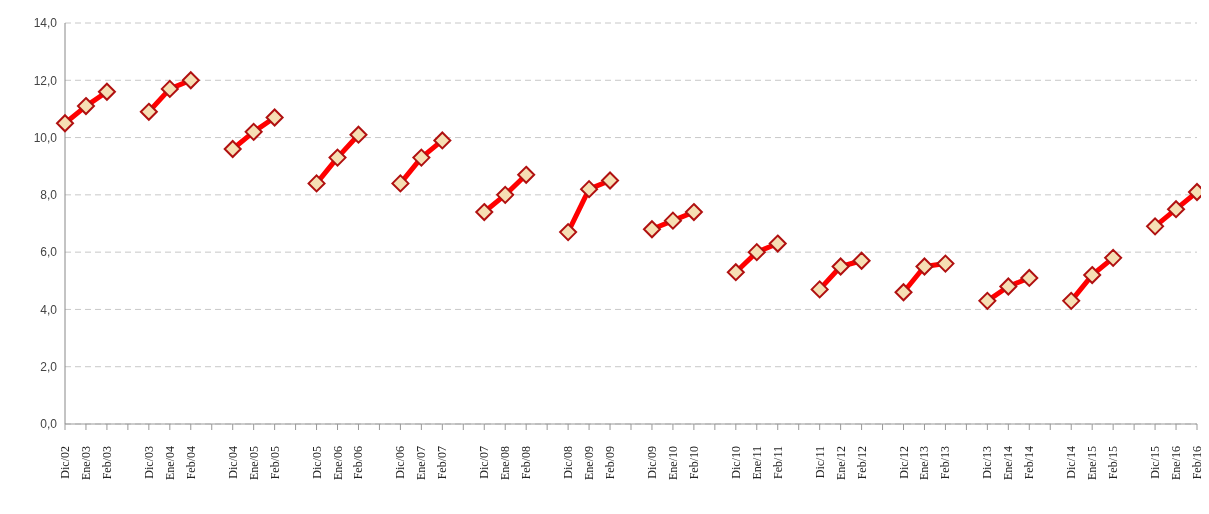  Describe the element at coordinates (840, 463) in the screenshot. I see `x-tick-label: Ene/12` at that location.